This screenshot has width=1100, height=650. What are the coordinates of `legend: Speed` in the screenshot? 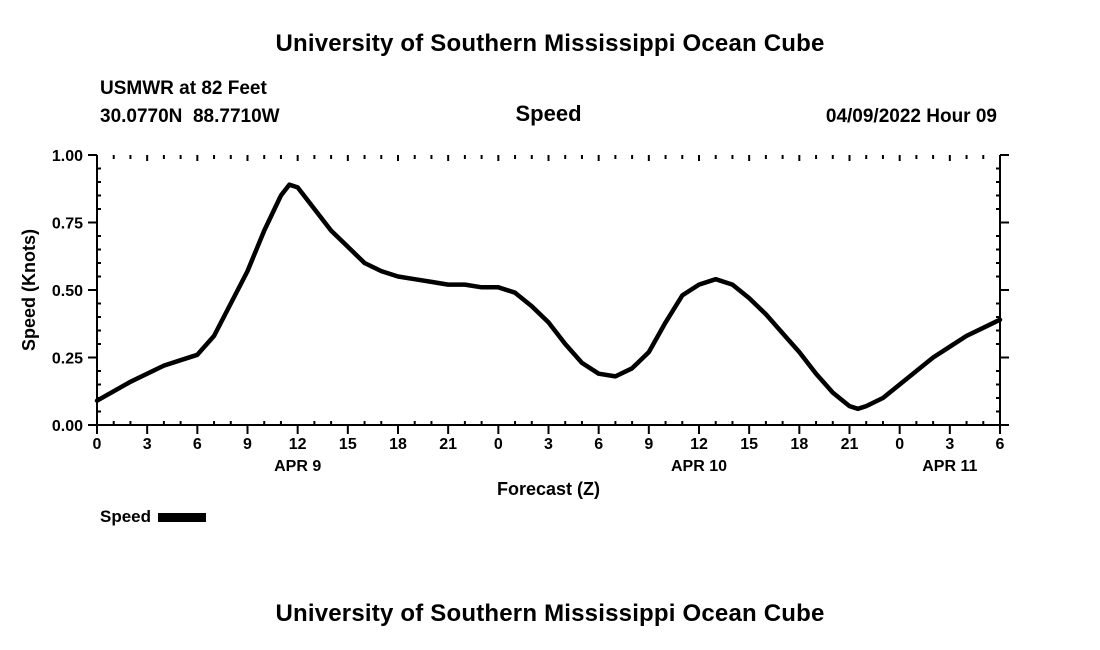 It's located at (153, 517).